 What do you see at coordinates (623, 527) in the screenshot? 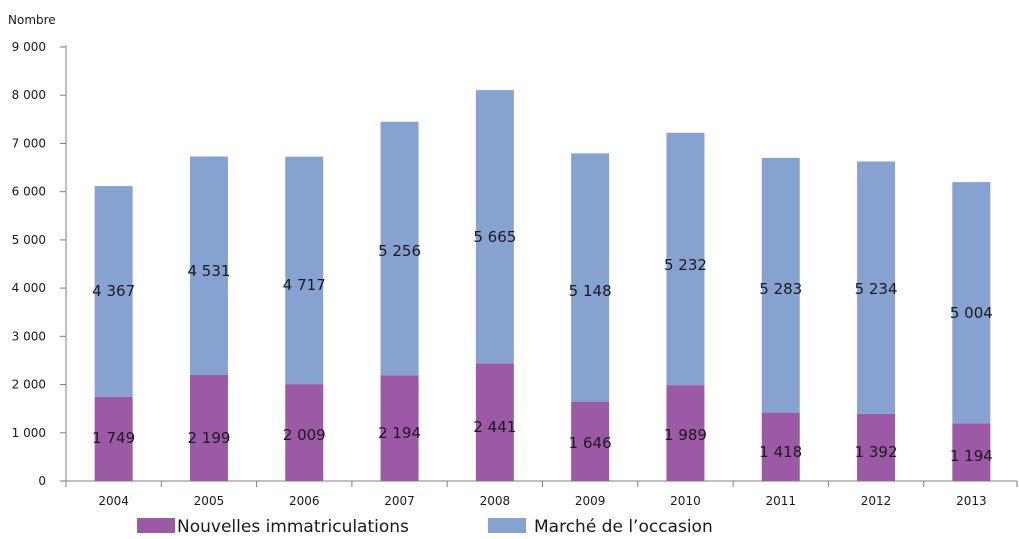
I see `legend-label: Marché de l’occasion` at bounding box center [623, 527].